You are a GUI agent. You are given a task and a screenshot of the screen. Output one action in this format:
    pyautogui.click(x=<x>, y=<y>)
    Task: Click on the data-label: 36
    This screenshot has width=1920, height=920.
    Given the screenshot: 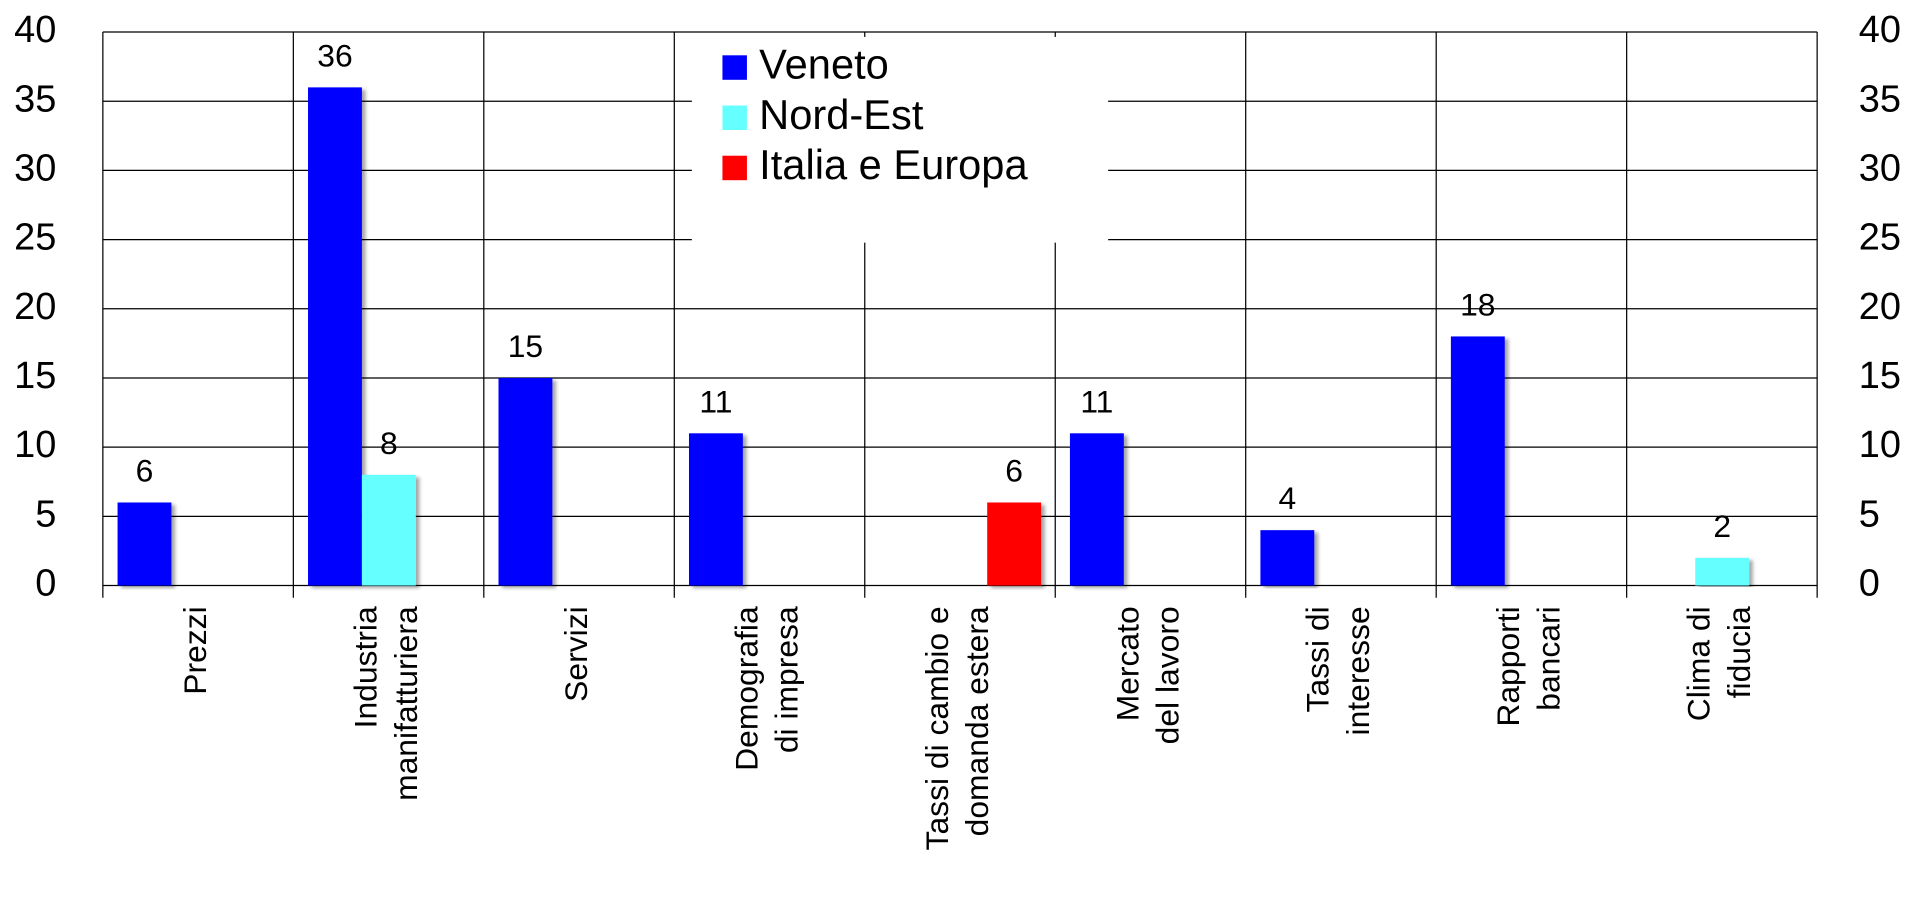 What is the action you would take?
    pyautogui.click(x=334, y=55)
    